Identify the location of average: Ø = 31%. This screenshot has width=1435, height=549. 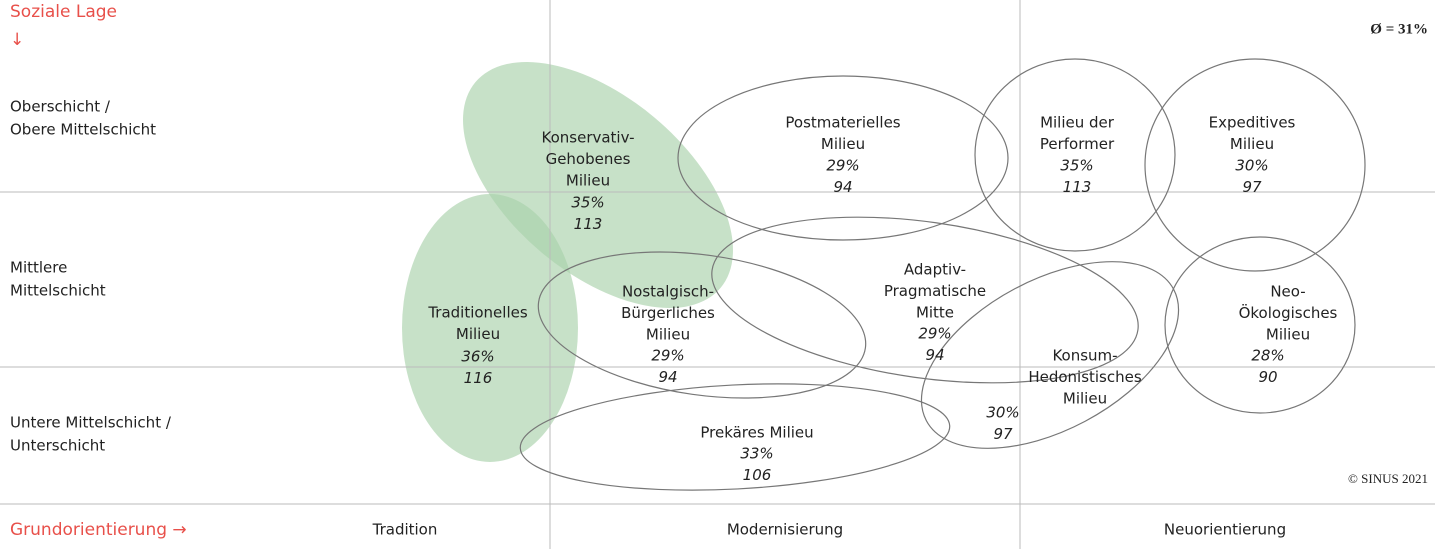
(1399, 29).